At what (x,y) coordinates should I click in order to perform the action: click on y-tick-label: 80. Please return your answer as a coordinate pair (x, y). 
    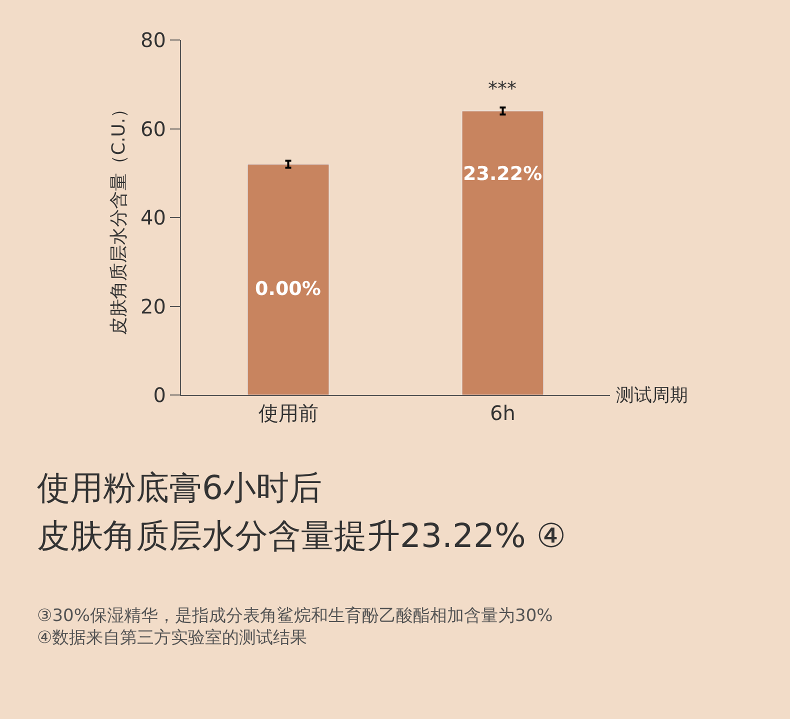
    Looking at the image, I should click on (153, 40).